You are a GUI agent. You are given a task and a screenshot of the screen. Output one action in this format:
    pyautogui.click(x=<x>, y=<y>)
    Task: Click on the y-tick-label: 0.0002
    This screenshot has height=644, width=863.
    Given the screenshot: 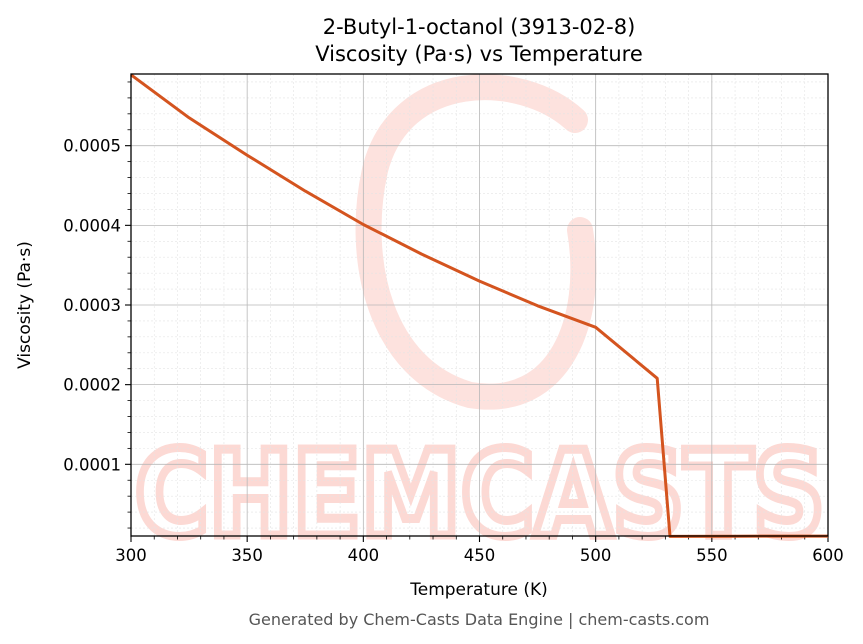 What is the action you would take?
    pyautogui.click(x=92, y=385)
    